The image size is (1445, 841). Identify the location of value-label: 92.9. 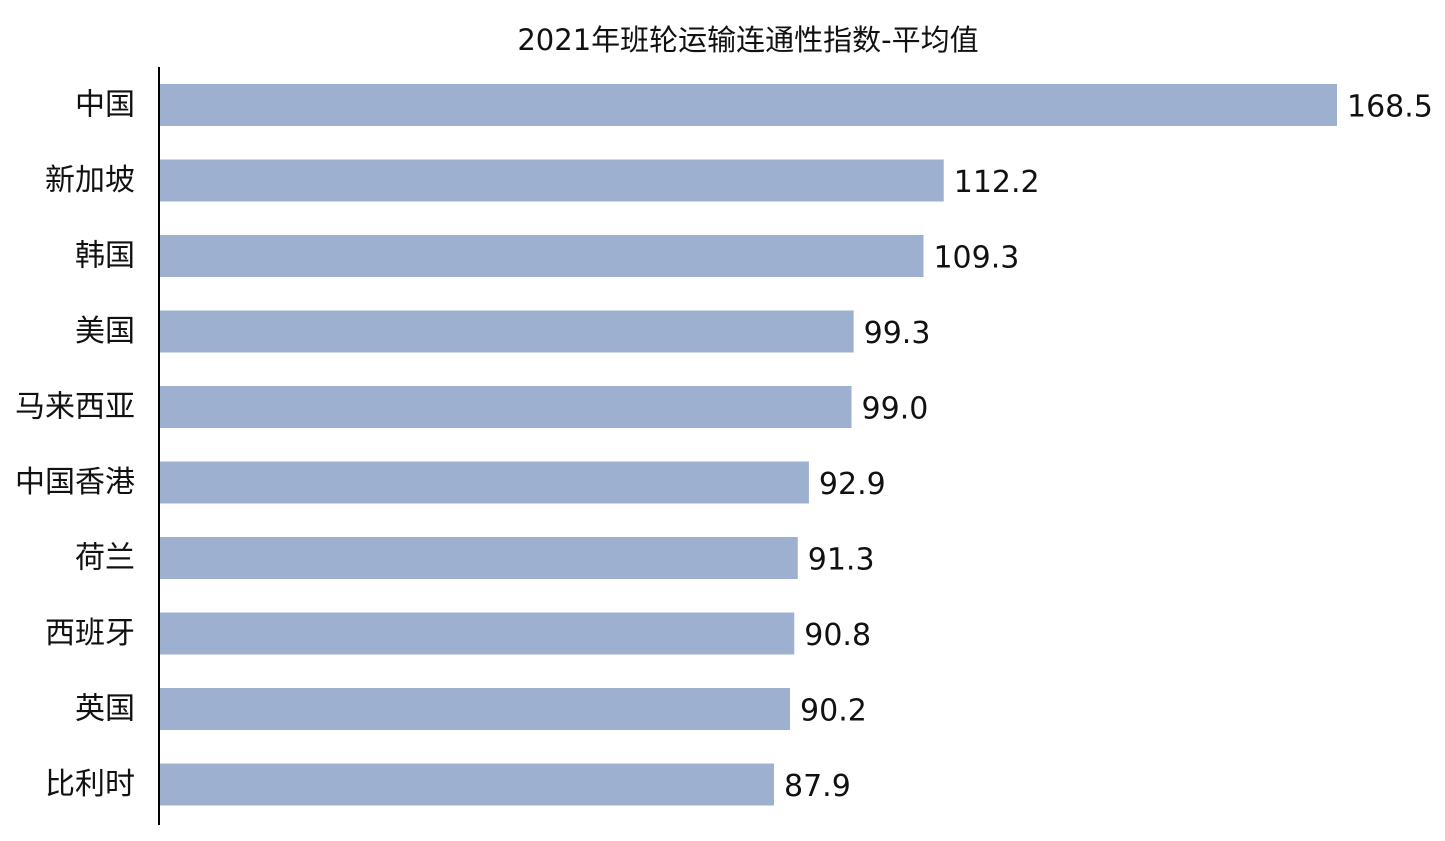
(852, 484).